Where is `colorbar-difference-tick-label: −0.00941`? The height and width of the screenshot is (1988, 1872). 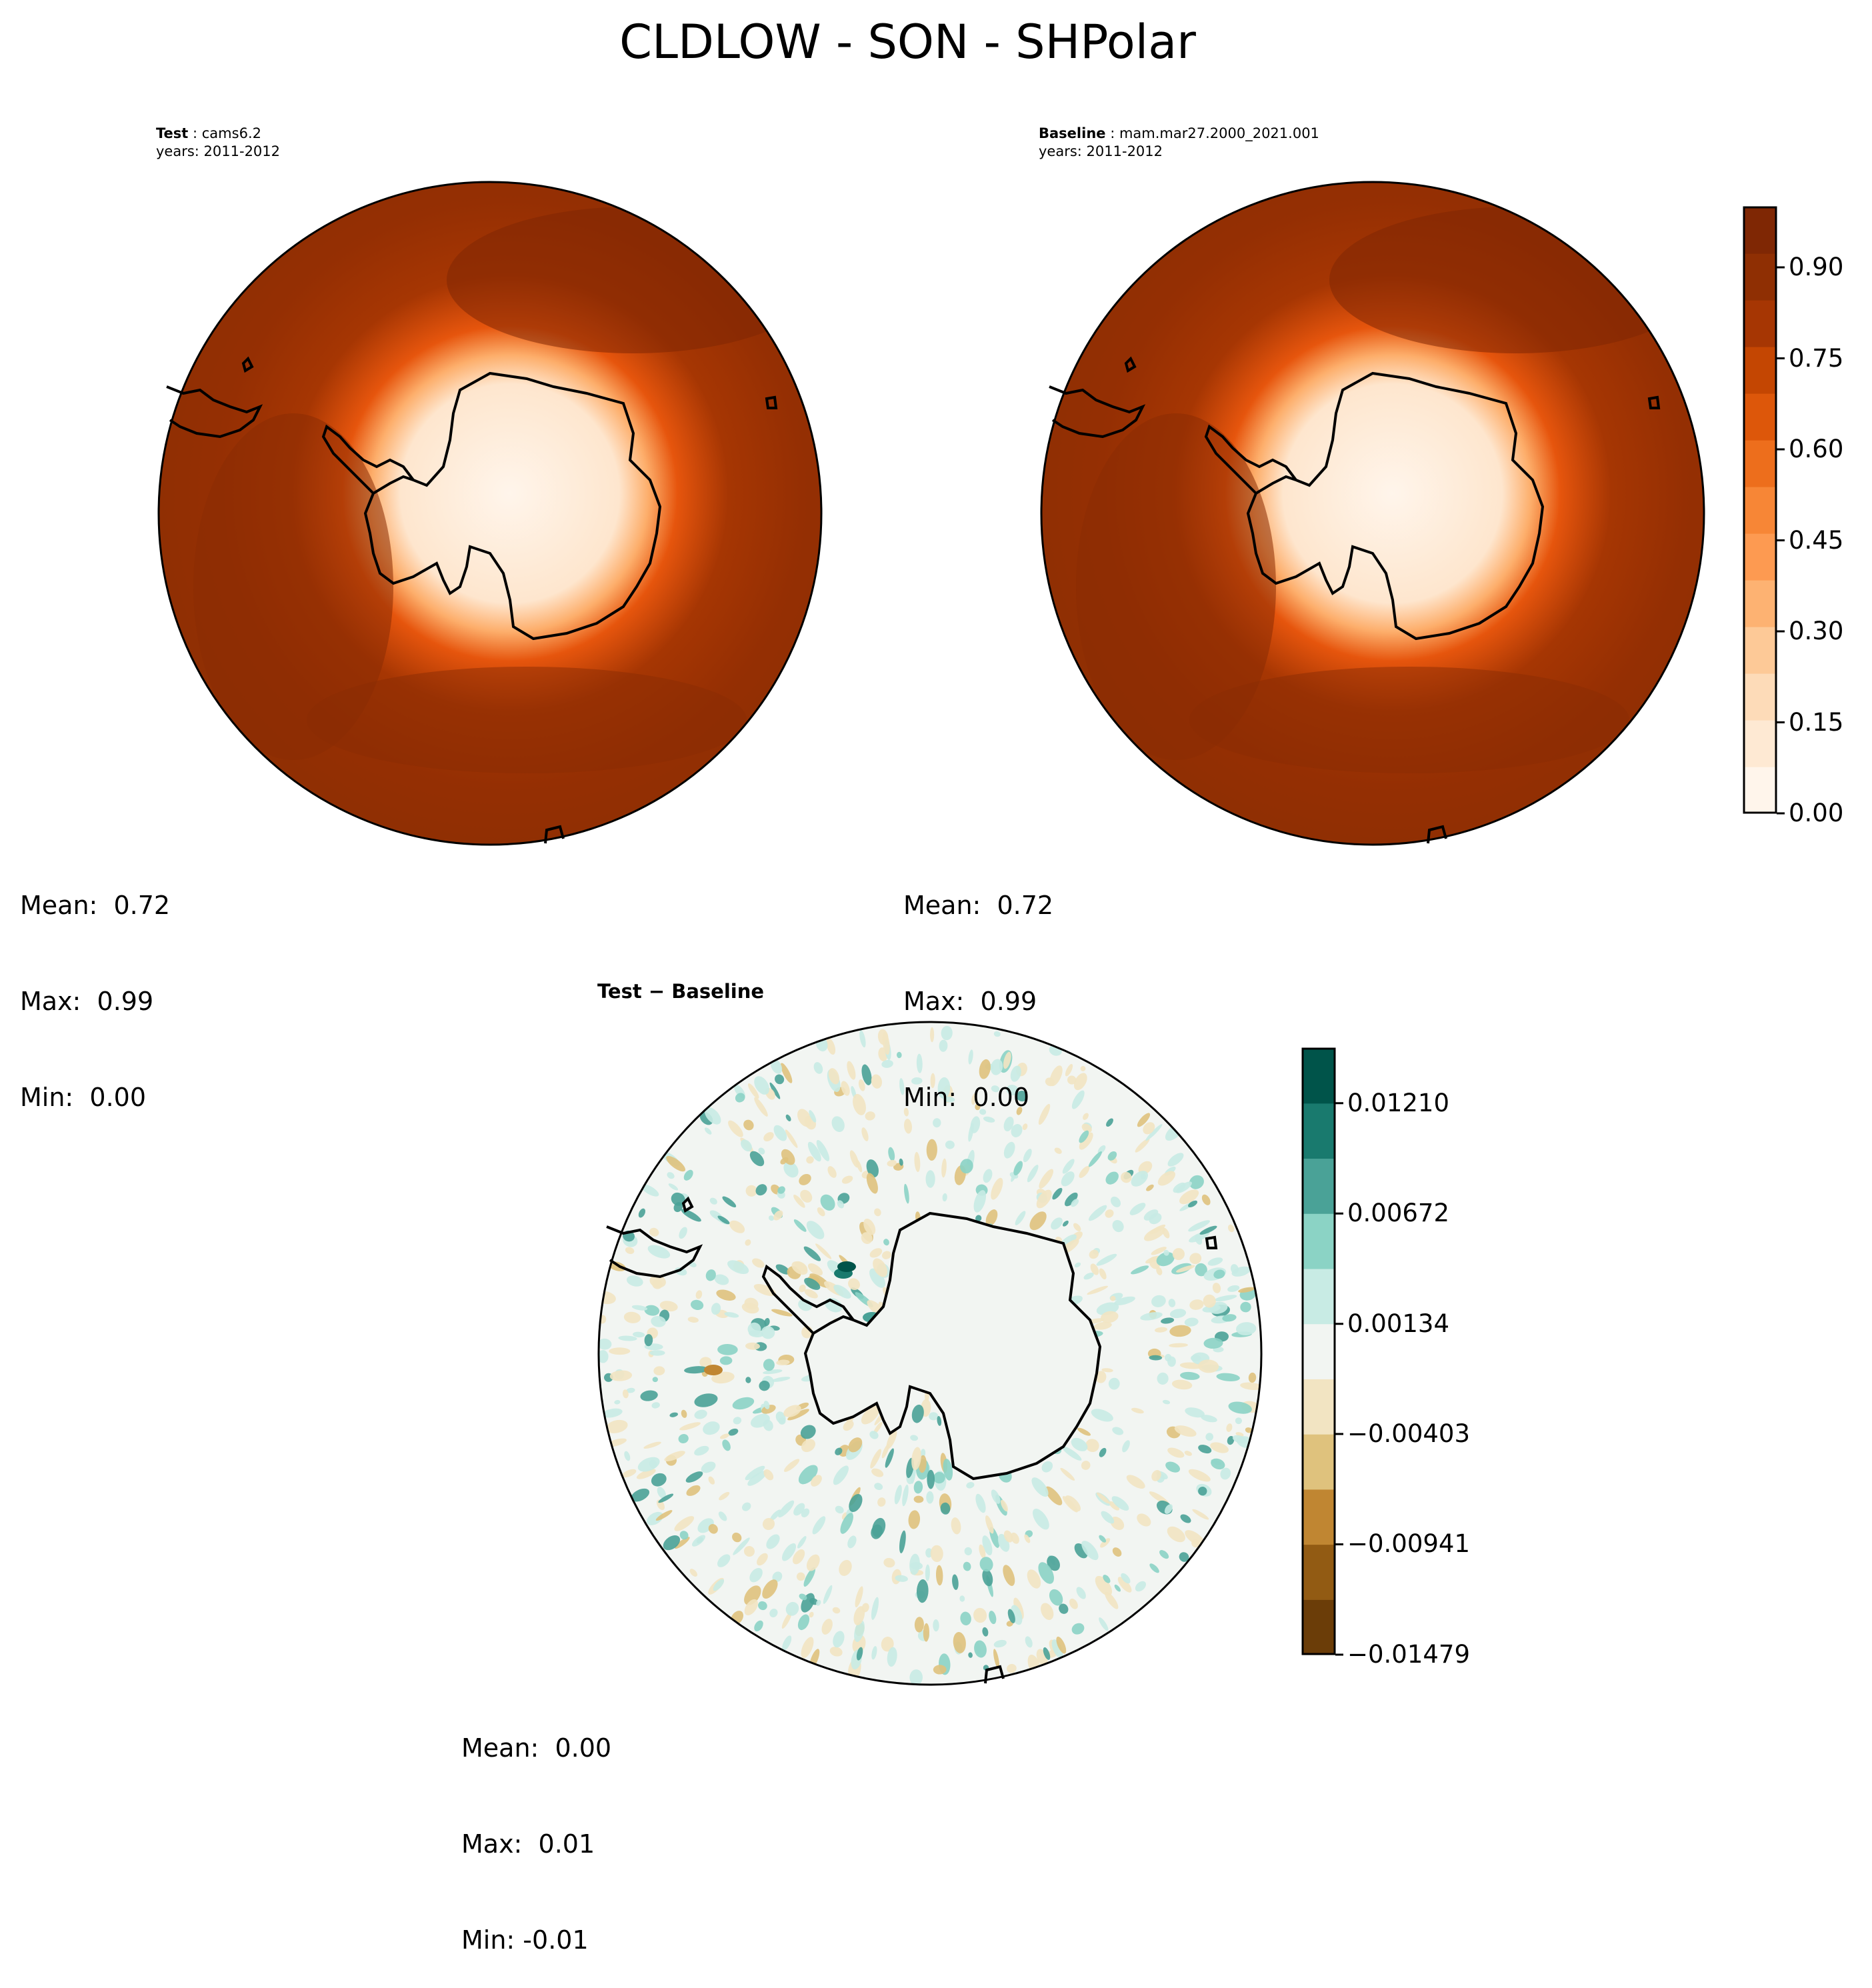
colorbar-difference-tick-label: −0.00941 is located at coordinates (1409, 1544).